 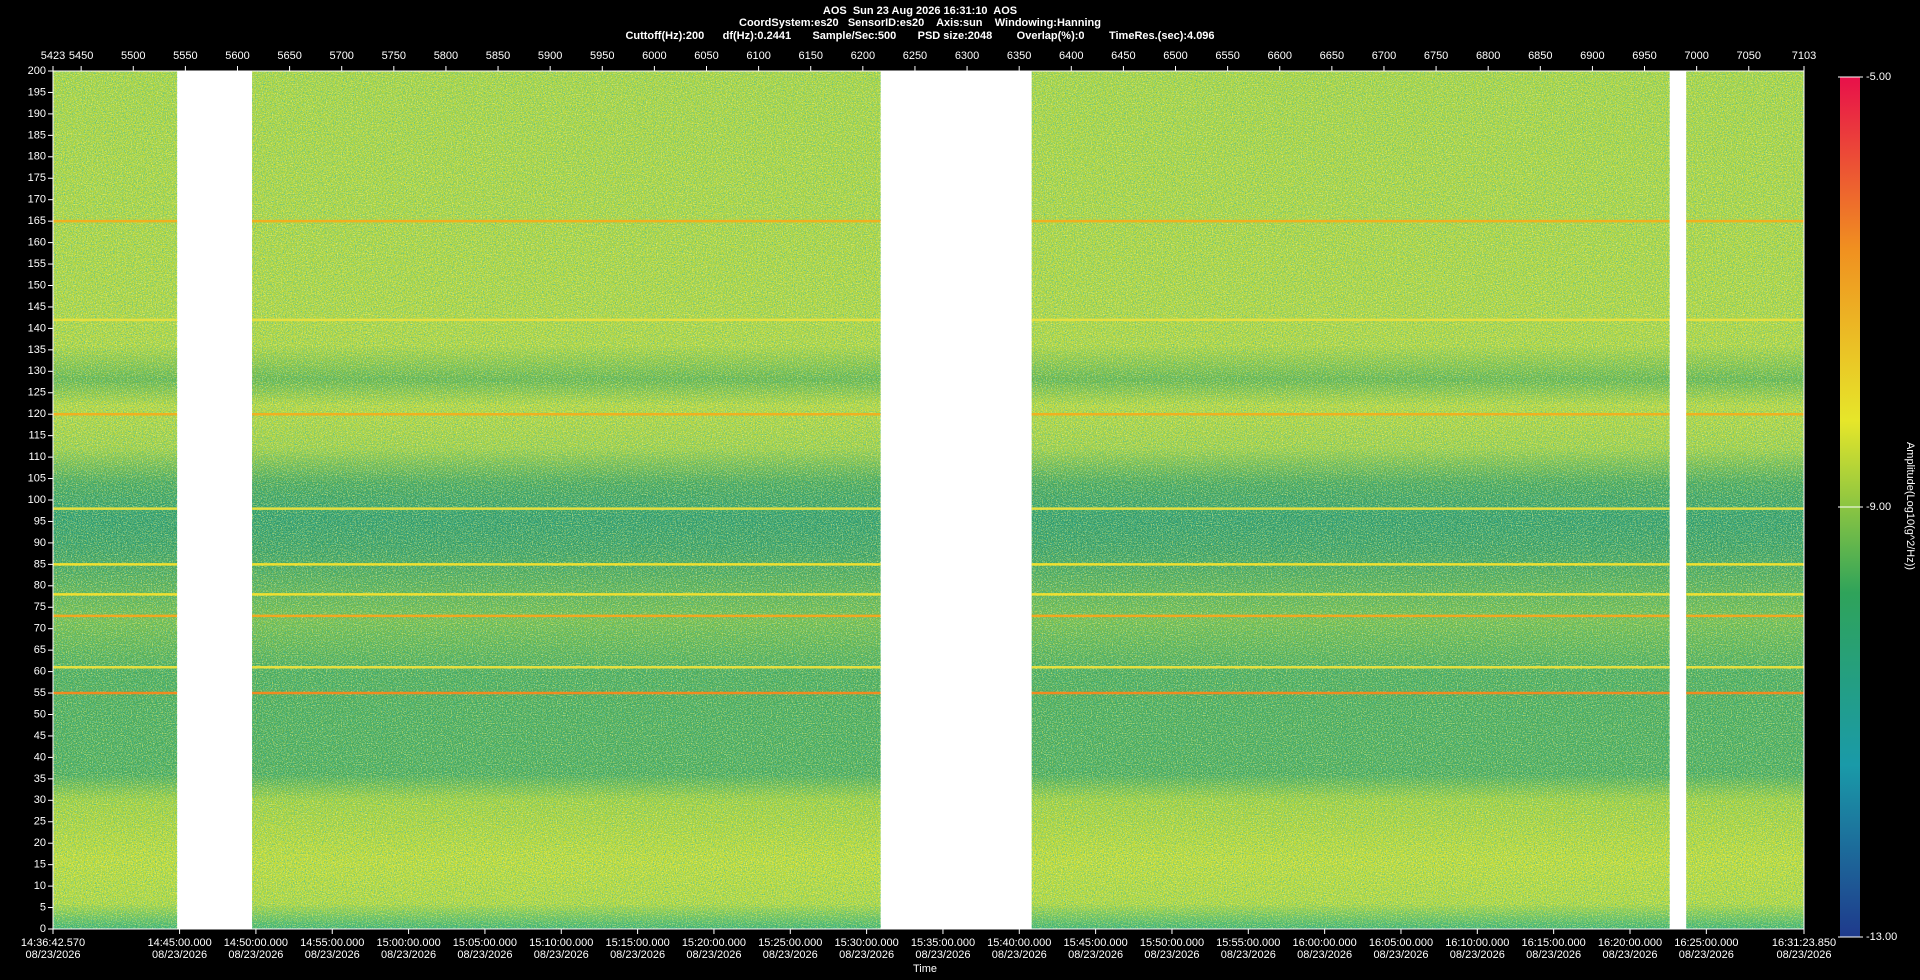 What do you see at coordinates (1804, 56) in the screenshot?
I see `top-tick-label: 7103` at bounding box center [1804, 56].